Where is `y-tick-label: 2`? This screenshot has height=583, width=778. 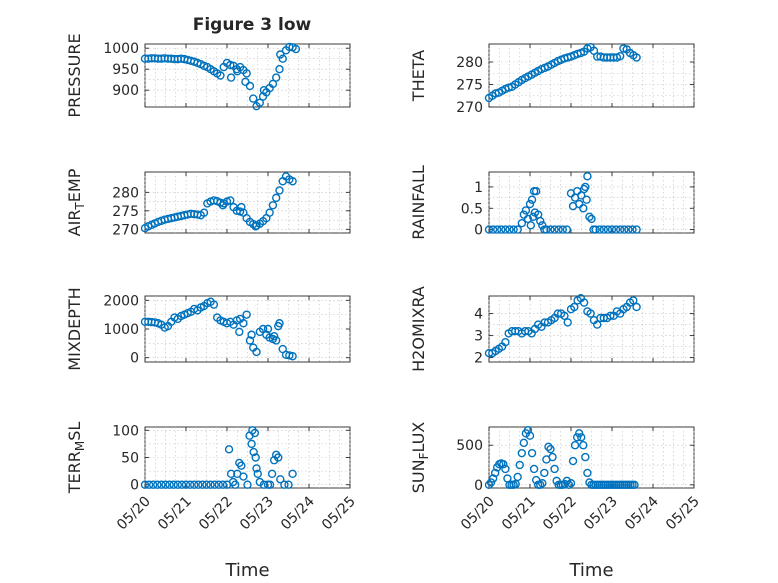 y-tick-label: 2 is located at coordinates (478, 359).